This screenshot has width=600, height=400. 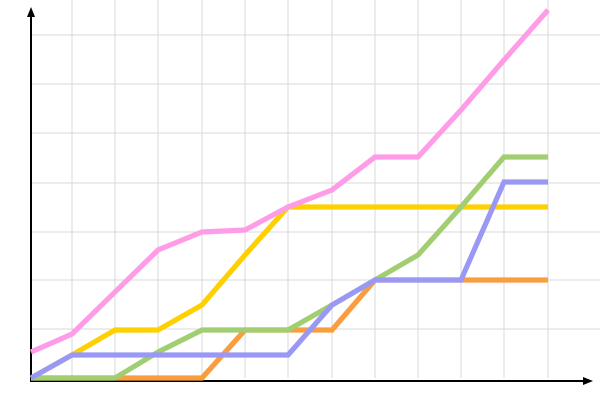 What do you see at coordinates (31, 12) in the screenshot?
I see `y-axis-arrow-icon` at bounding box center [31, 12].